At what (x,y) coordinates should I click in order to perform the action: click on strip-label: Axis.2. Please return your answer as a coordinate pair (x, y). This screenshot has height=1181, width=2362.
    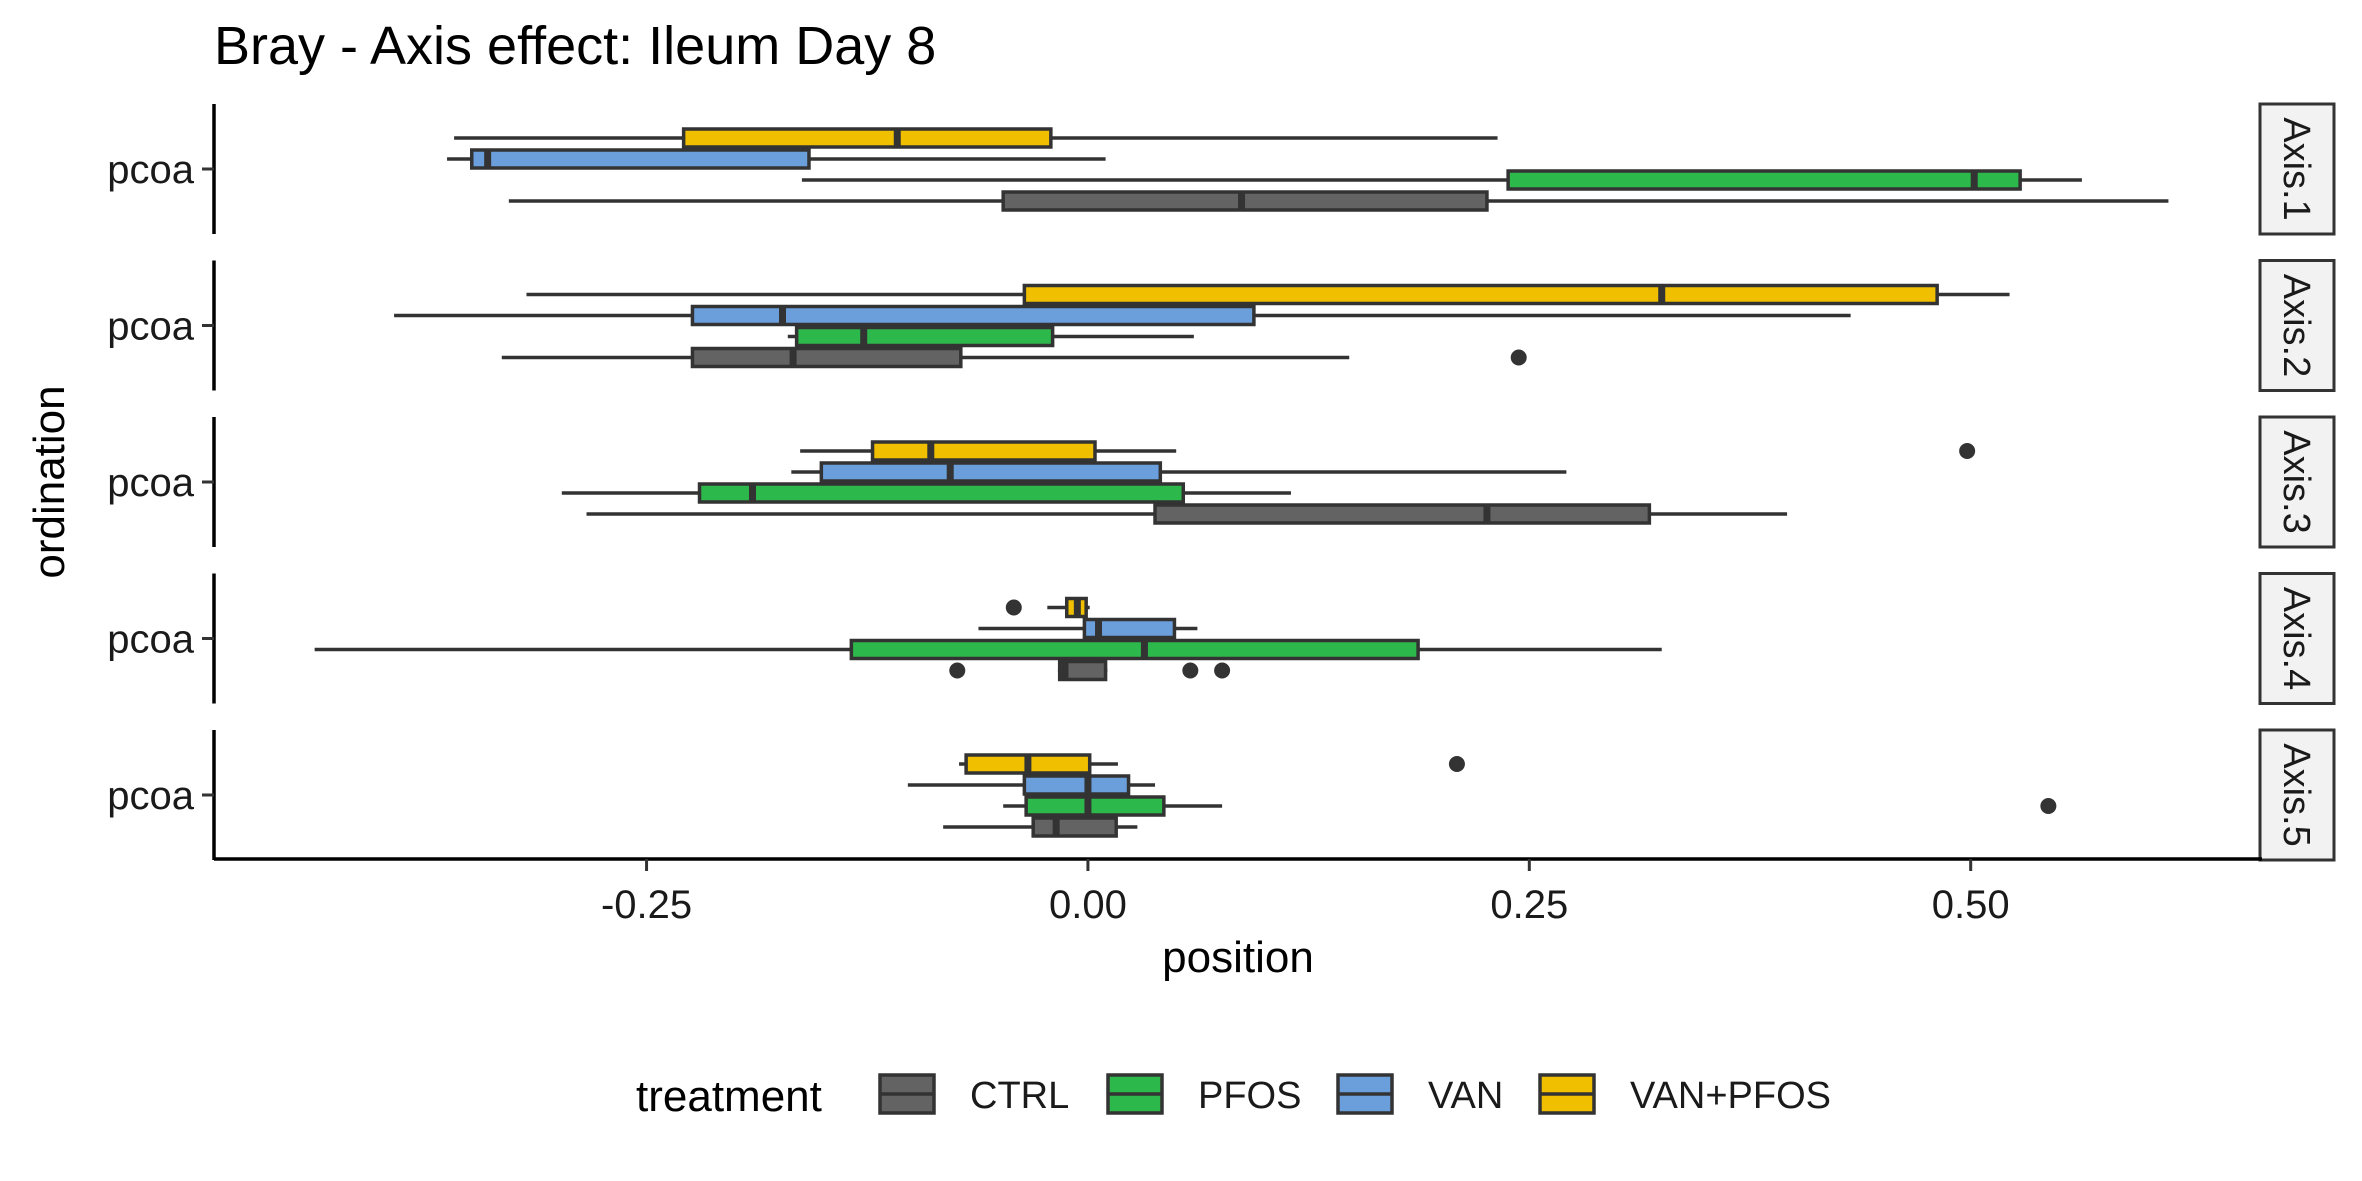
    Looking at the image, I should click on (2296, 325).